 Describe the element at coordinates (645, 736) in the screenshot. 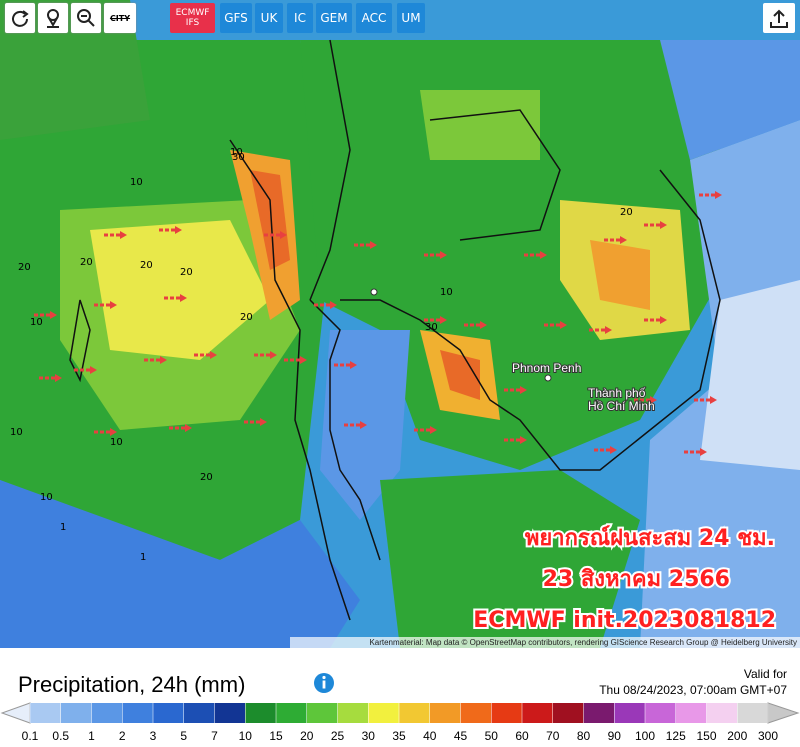

I see `scale-label: 100` at that location.